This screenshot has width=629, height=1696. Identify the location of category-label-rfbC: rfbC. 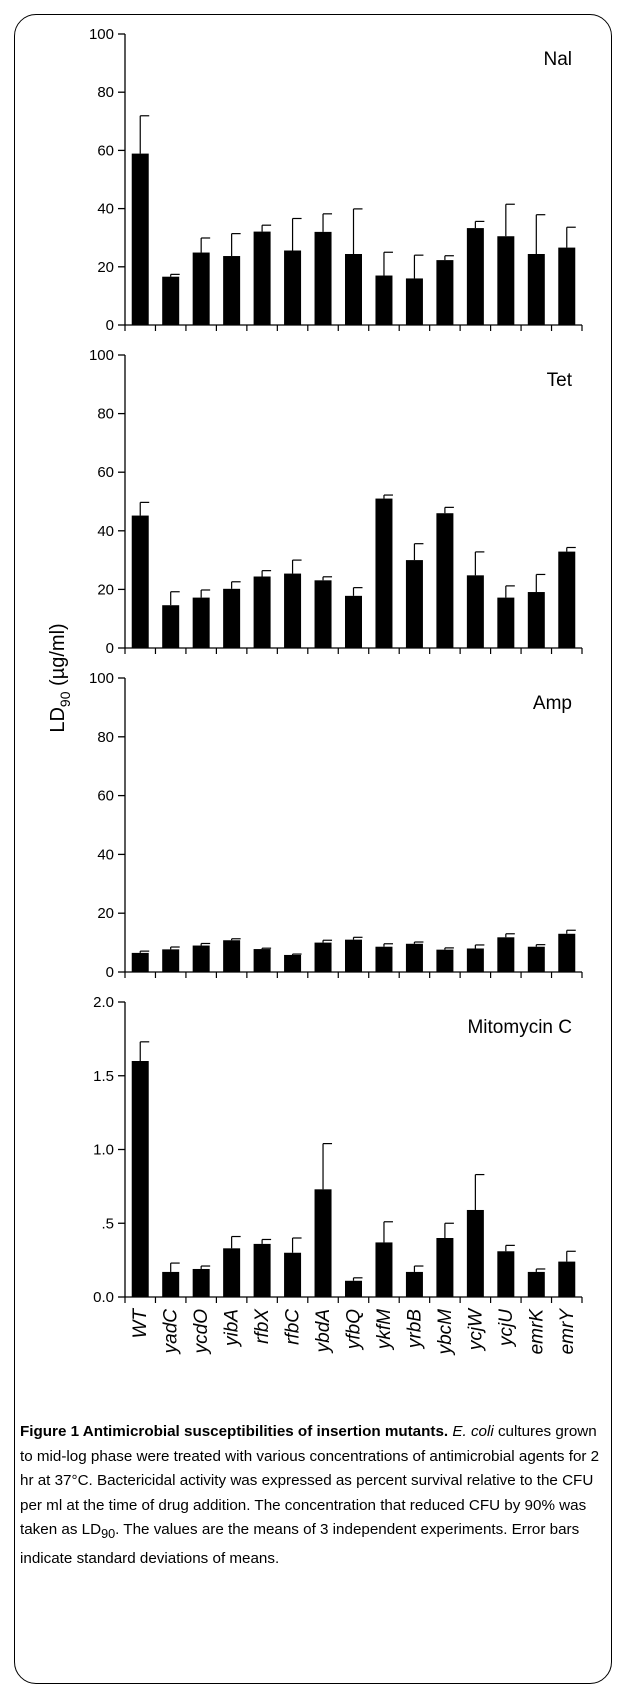
(293, 1327).